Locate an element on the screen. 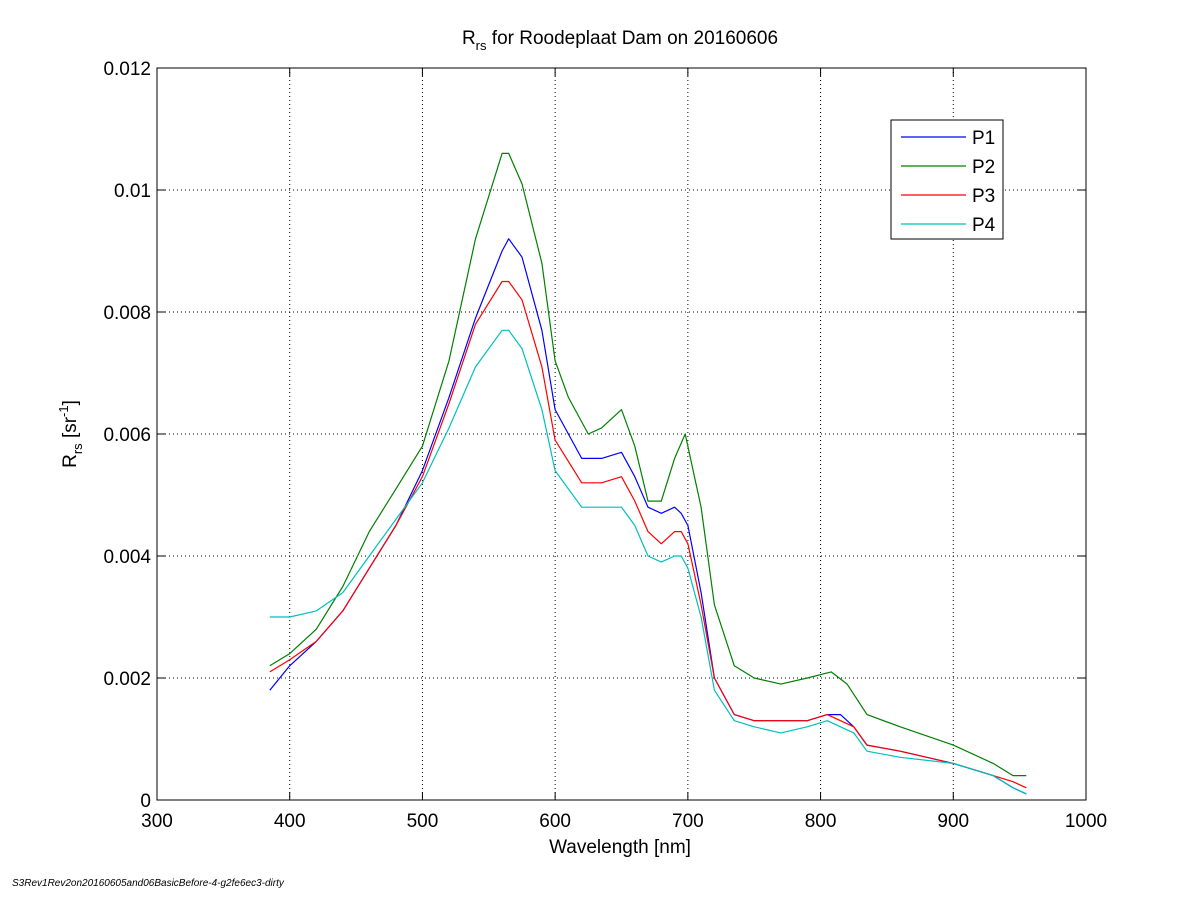 The height and width of the screenshot is (900, 1200). y-axis-label: Rrs [sr-1] is located at coordinates (70, 434).